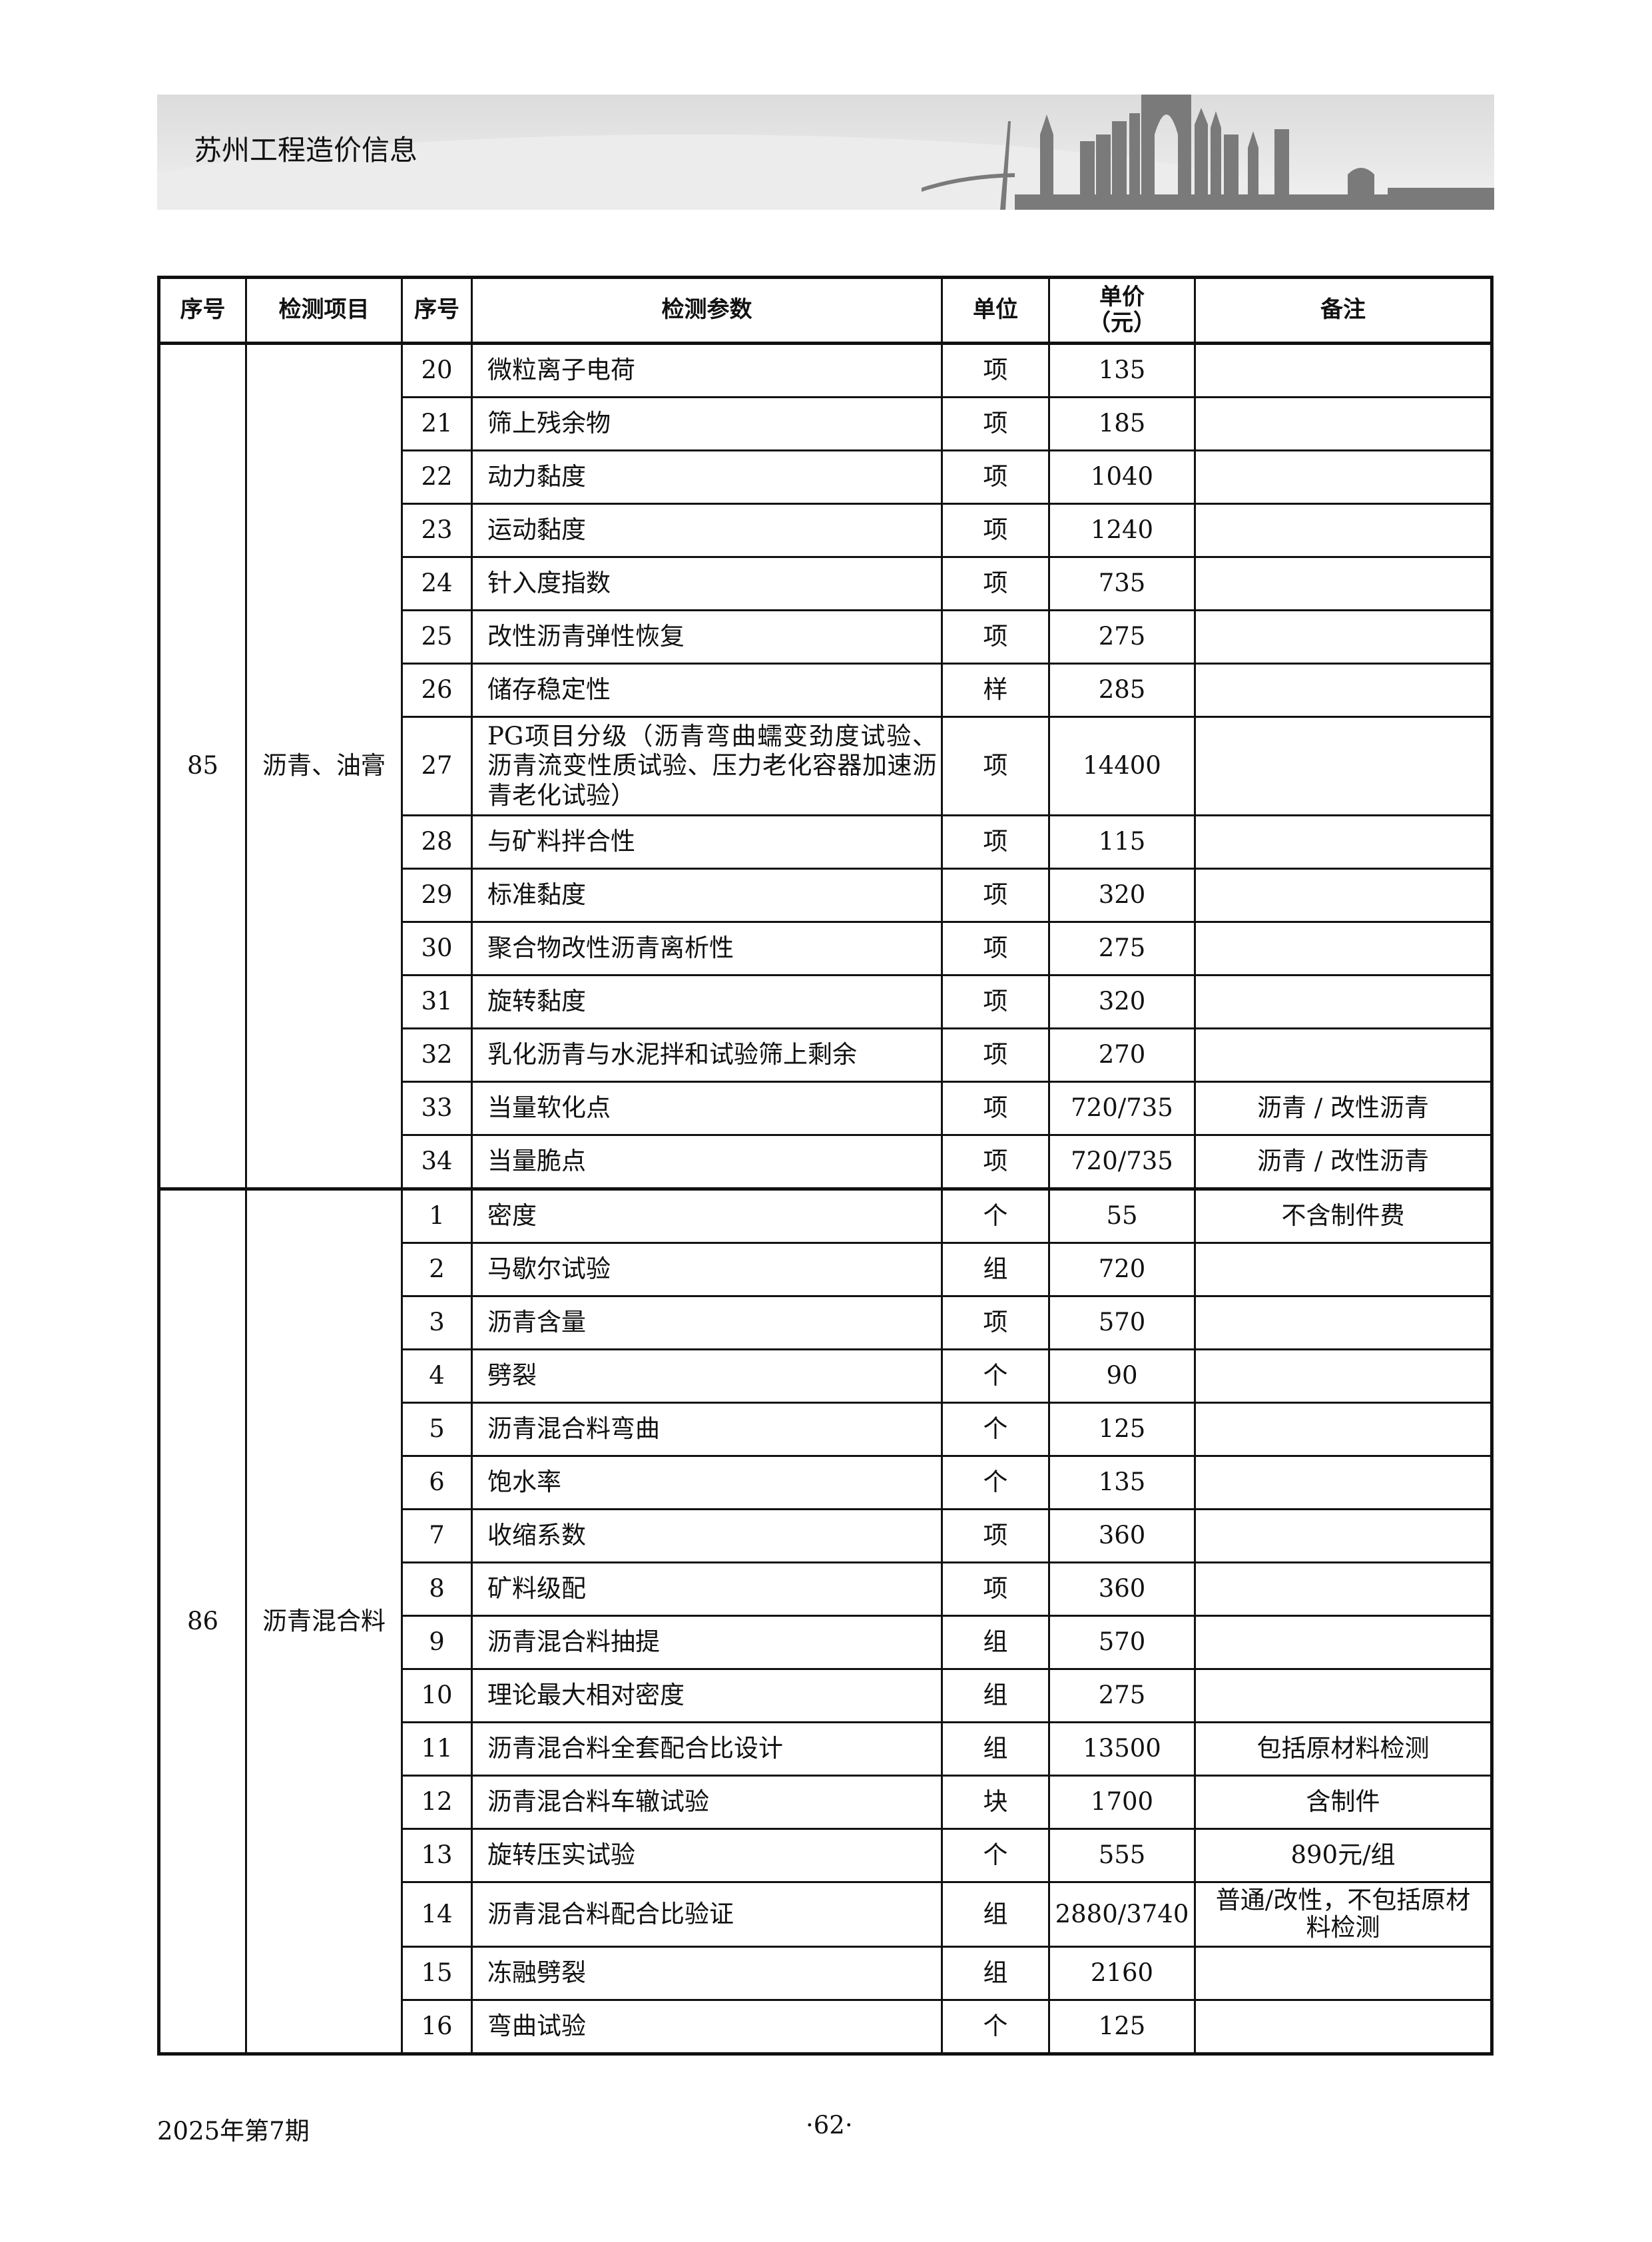 The height and width of the screenshot is (2242, 1652). Describe the element at coordinates (437, 1915) in the screenshot. I see `param-number: 14` at that location.